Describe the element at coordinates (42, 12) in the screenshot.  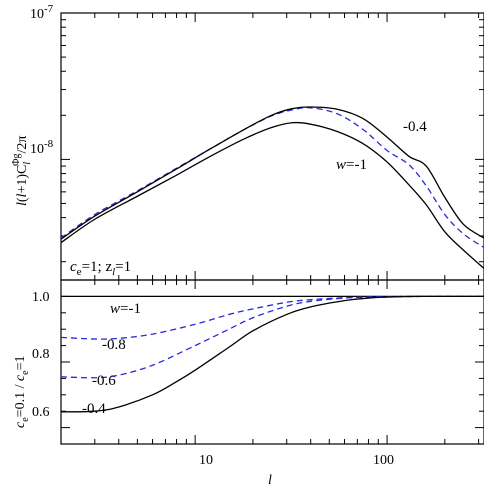
I see `top-ytick-label-1e-7: 10⁻⁷` at that location.